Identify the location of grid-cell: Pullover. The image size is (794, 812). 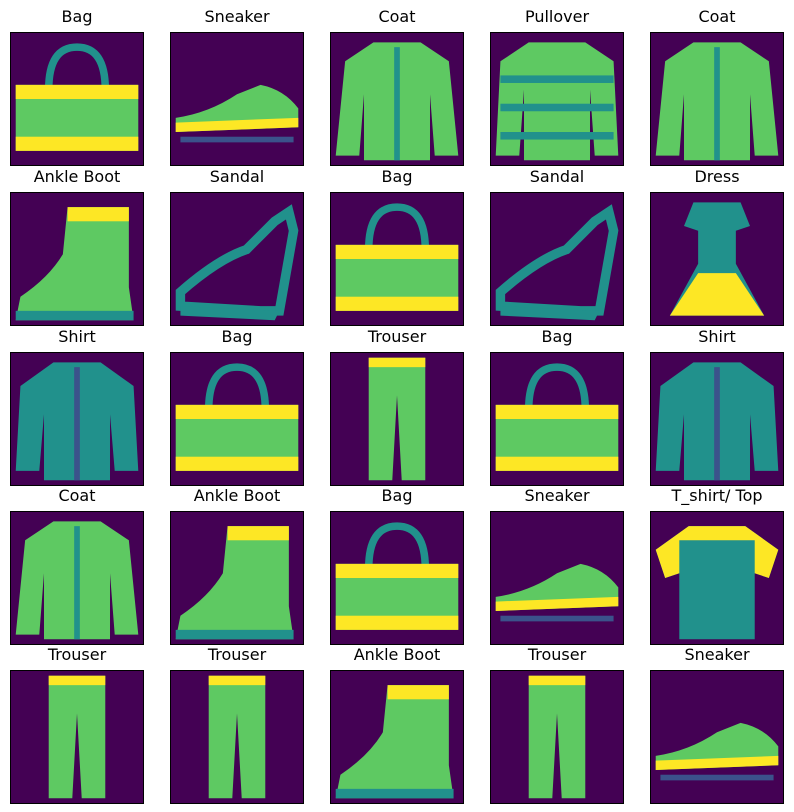
(557, 83).